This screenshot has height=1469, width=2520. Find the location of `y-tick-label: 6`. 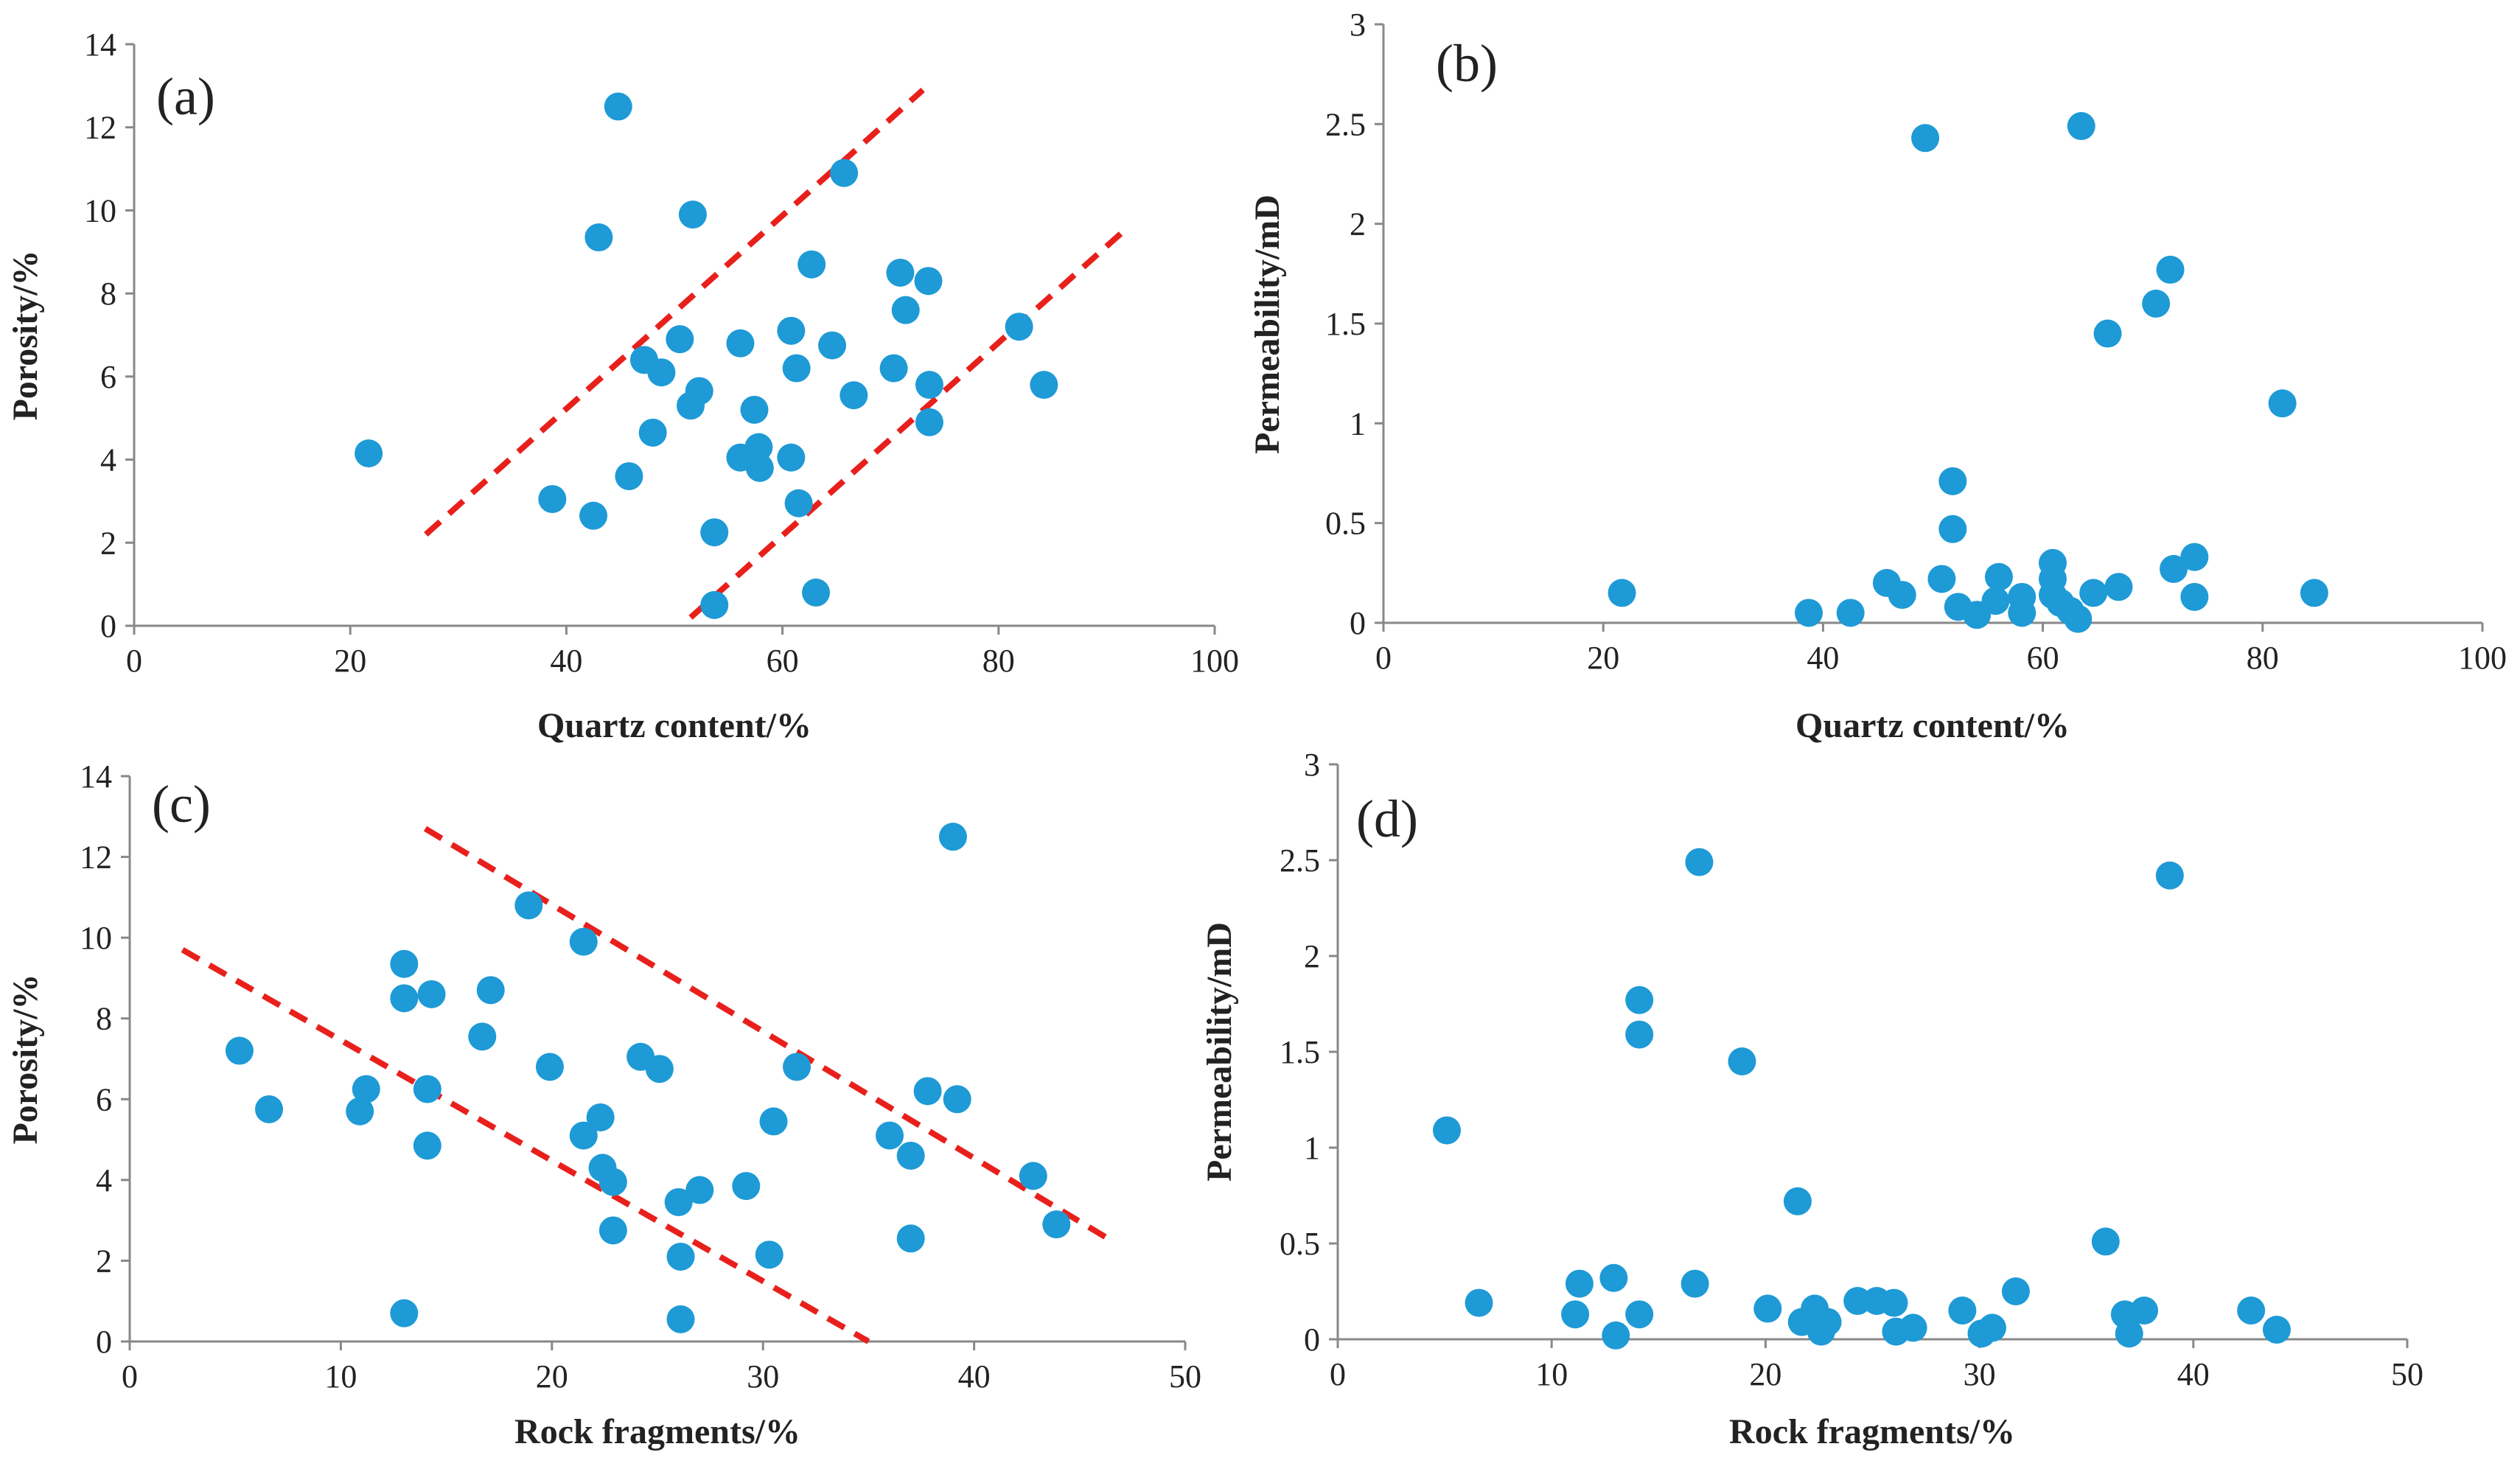

y-tick-label: 6 is located at coordinates (108, 377).